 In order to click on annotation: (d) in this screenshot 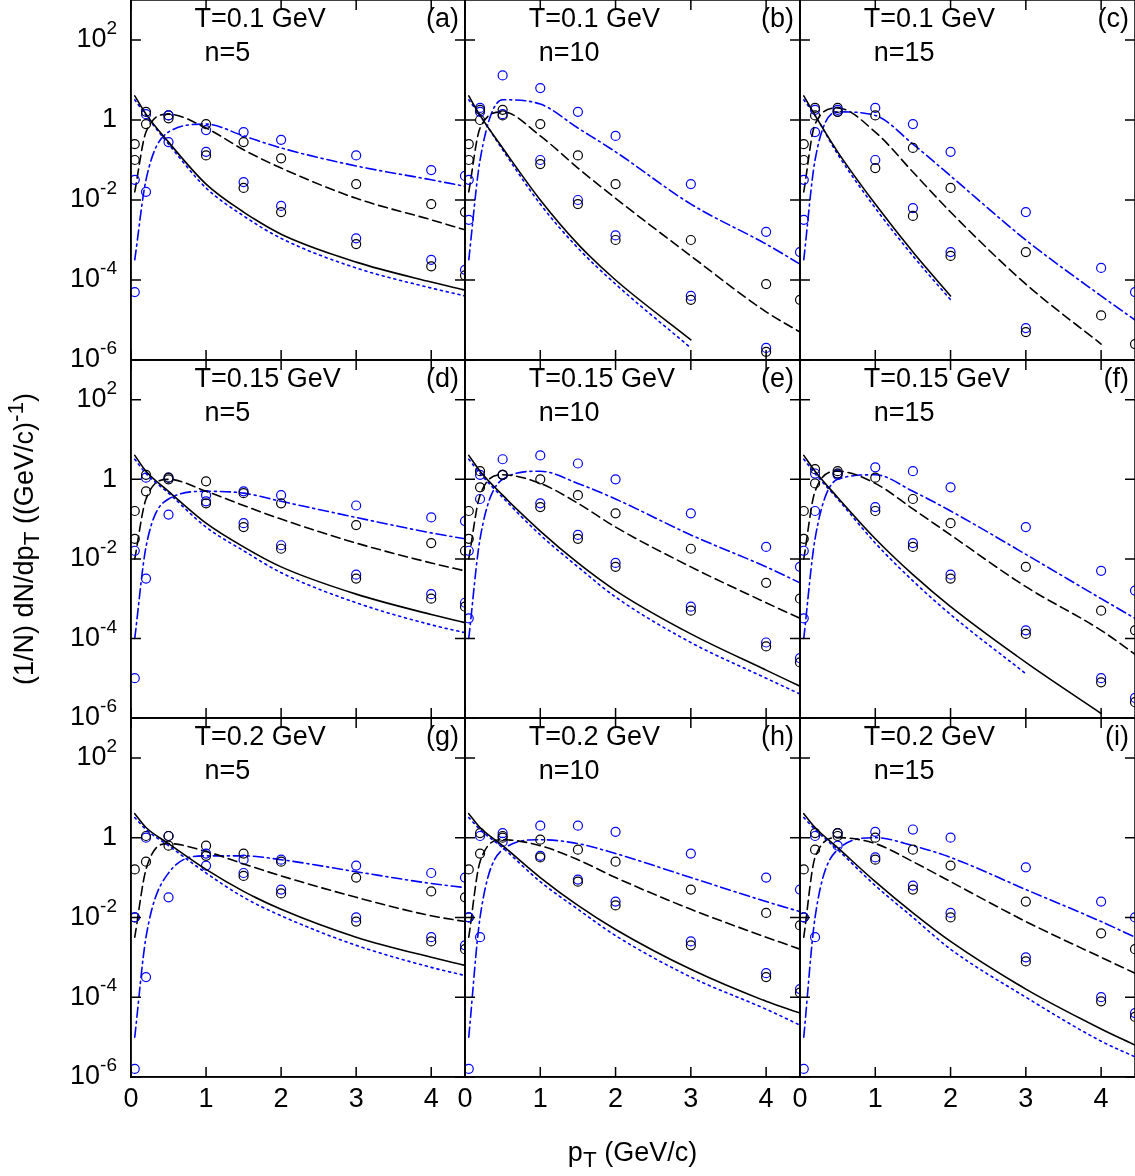, I will do `click(442, 378)`.